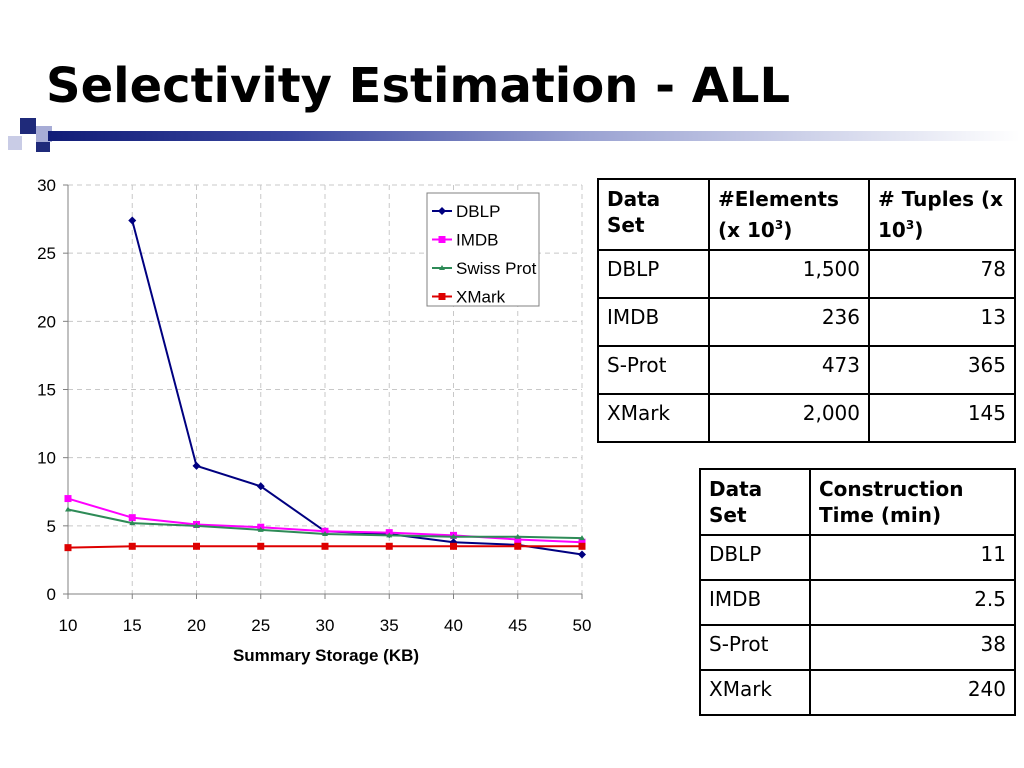 This screenshot has height=768, width=1024. I want to click on cell-elements: 2,000, so click(789, 418).